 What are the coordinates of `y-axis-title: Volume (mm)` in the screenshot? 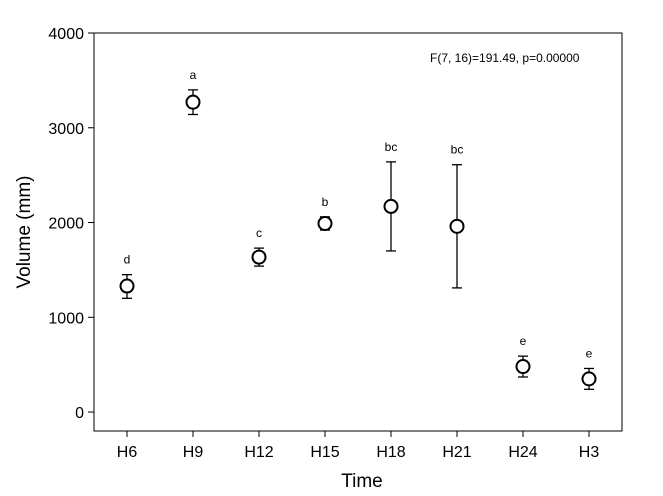 It's located at (24, 232).